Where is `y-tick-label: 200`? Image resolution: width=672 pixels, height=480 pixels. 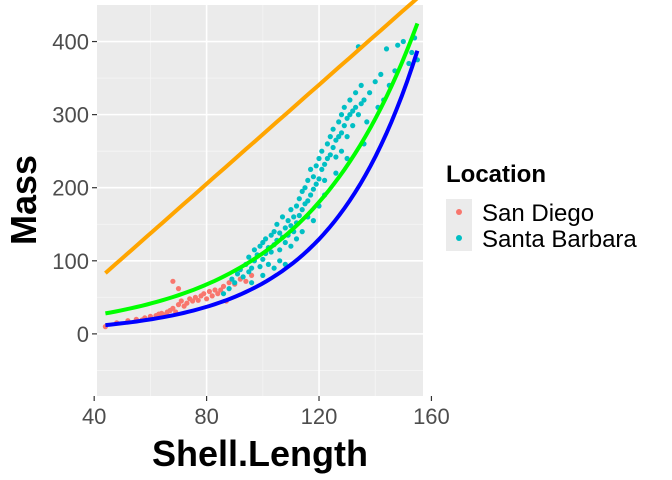 y-tick-label: 200 is located at coordinates (70, 188).